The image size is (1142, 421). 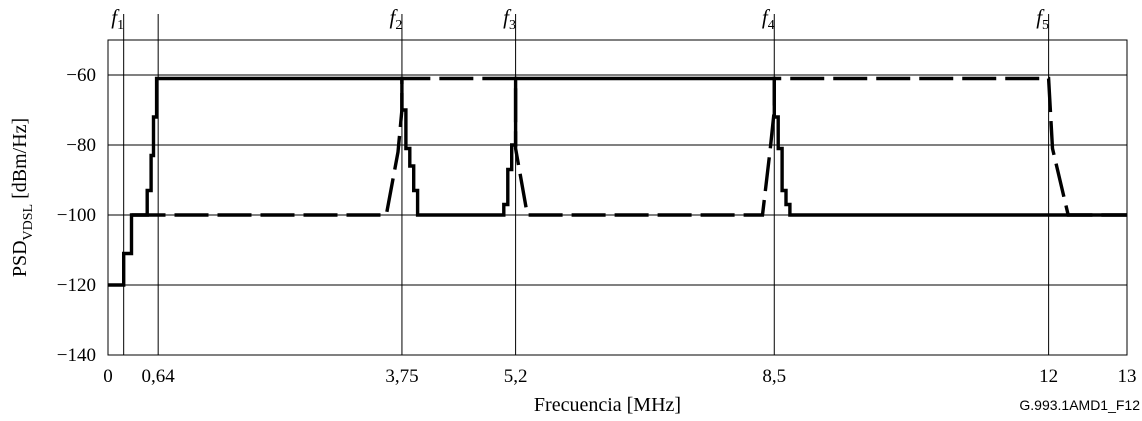 What do you see at coordinates (1048, 376) in the screenshot?
I see `x-tick-label: 12` at bounding box center [1048, 376].